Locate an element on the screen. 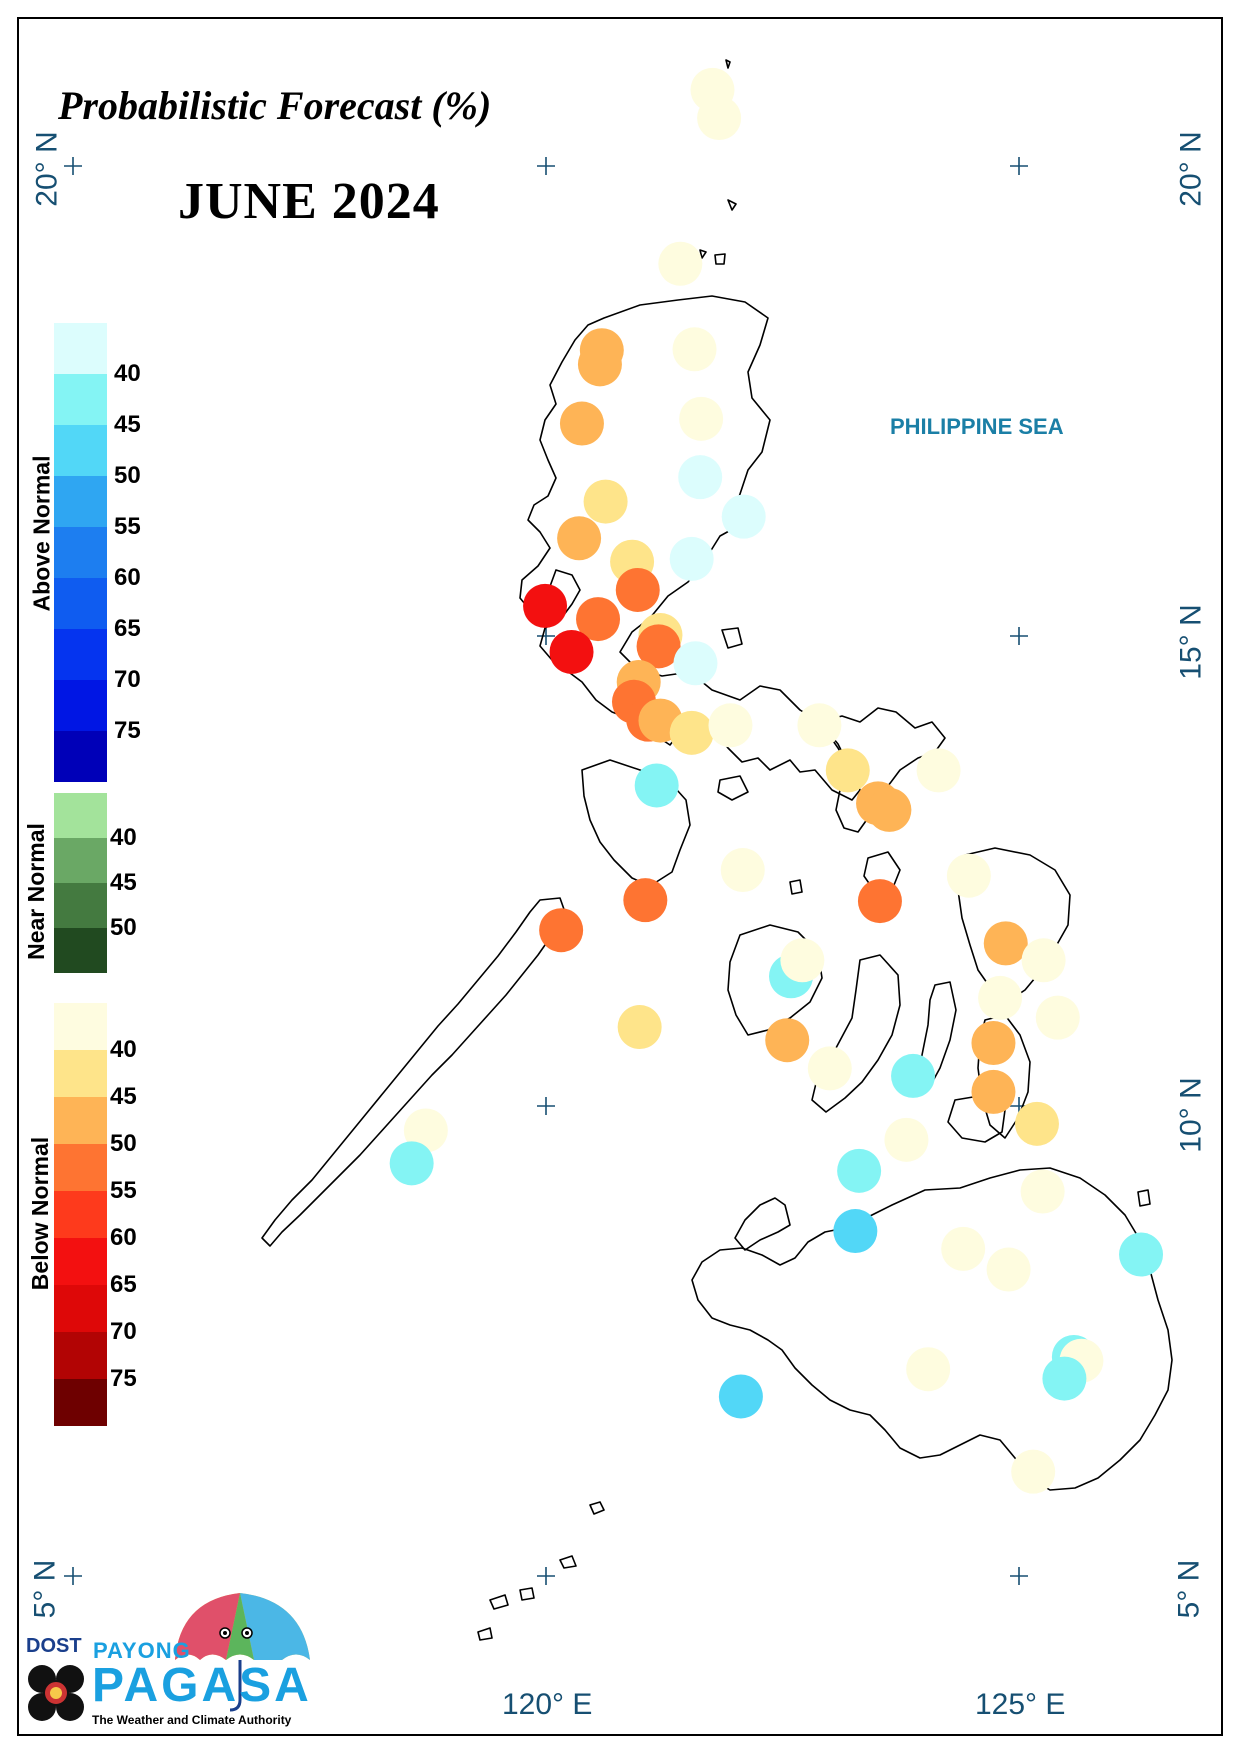 The height and width of the screenshot is (1753, 1241). legend-tick-label: 40 is located at coordinates (123, 837).